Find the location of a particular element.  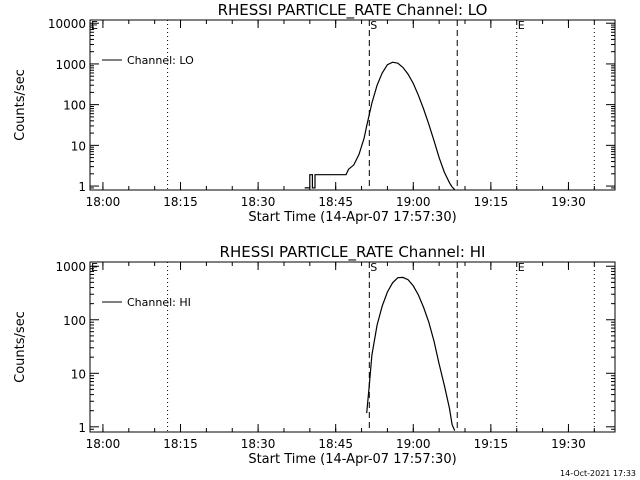

lo-x-tick-label: 19:00 is located at coordinates (413, 202).